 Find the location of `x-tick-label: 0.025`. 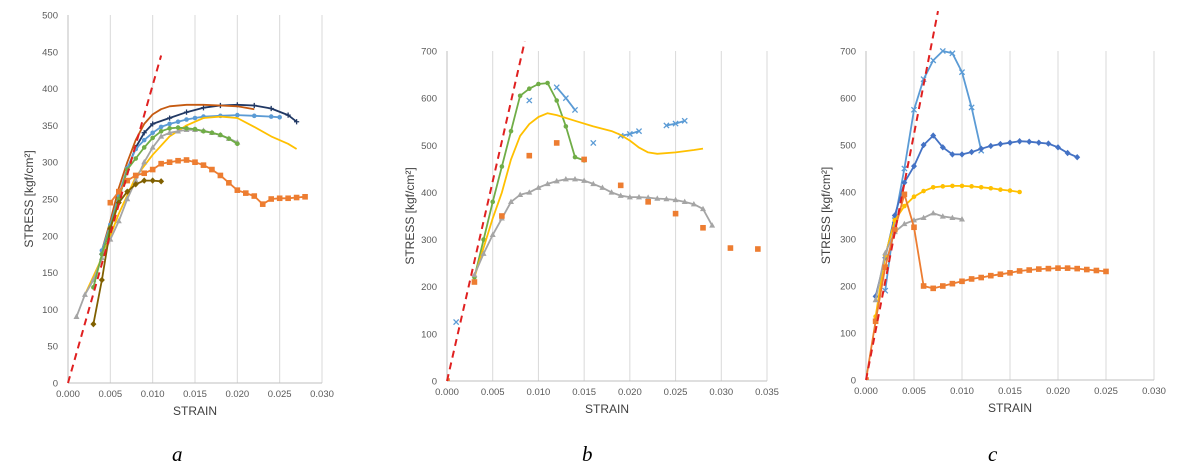

x-tick-label: 0.025 is located at coordinates (1106, 391).